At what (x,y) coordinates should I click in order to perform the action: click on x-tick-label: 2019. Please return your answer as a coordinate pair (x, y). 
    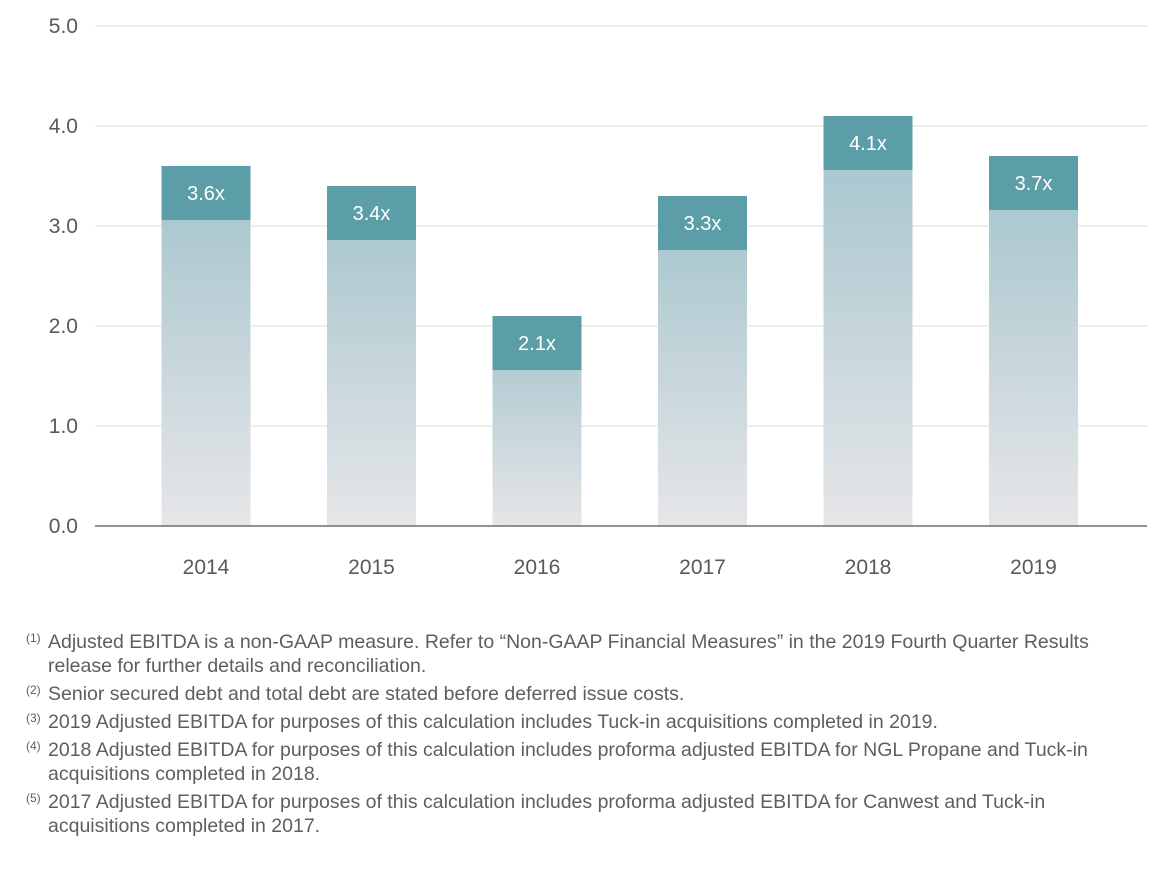
    Looking at the image, I should click on (1033, 567).